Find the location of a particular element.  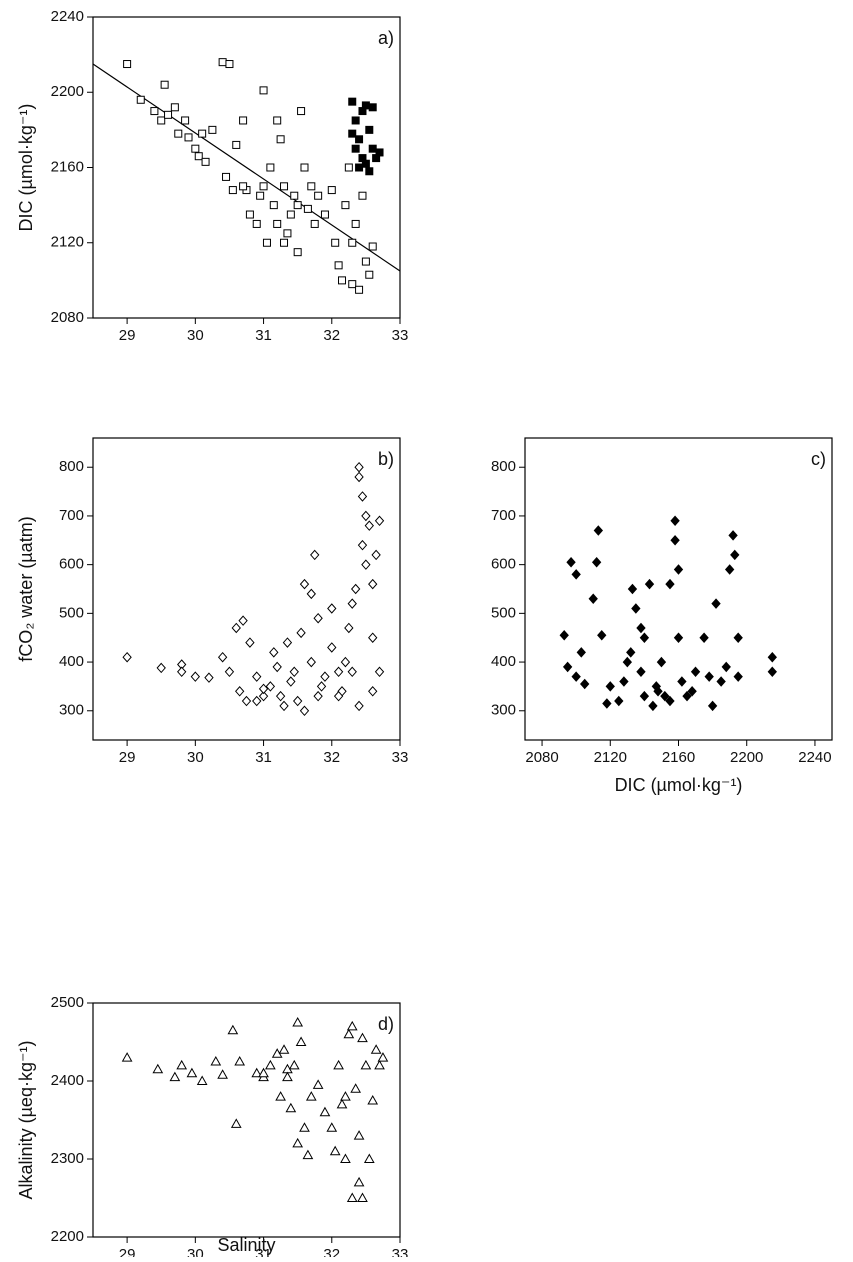

y-tick-label: 2200 is located at coordinates (67, 91).